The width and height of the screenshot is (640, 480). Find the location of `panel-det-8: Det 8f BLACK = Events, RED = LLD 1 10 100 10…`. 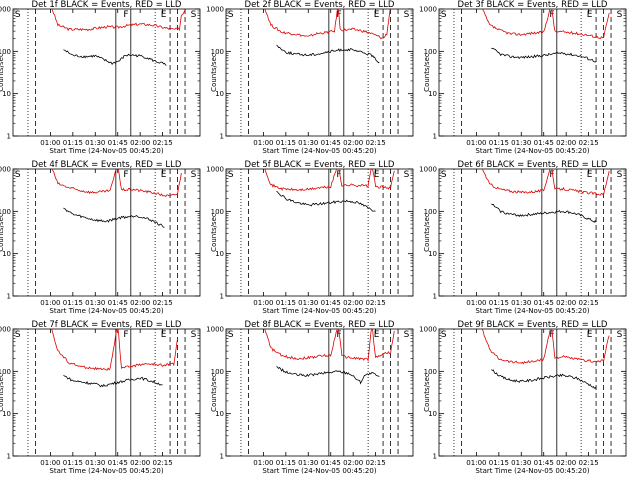

panel-det-8: Det 8f BLACK = Events, RED = LLD 1 10 100 10… is located at coordinates (310, 397).